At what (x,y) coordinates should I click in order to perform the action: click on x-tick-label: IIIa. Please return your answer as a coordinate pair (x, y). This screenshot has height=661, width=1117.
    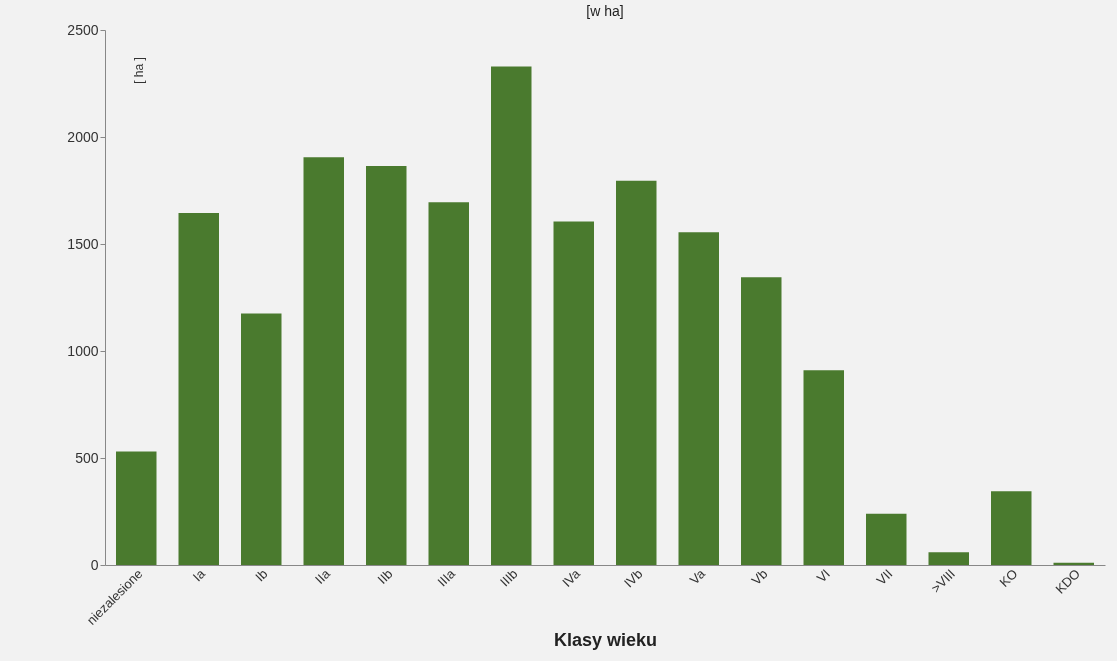
    Looking at the image, I should click on (446, 577).